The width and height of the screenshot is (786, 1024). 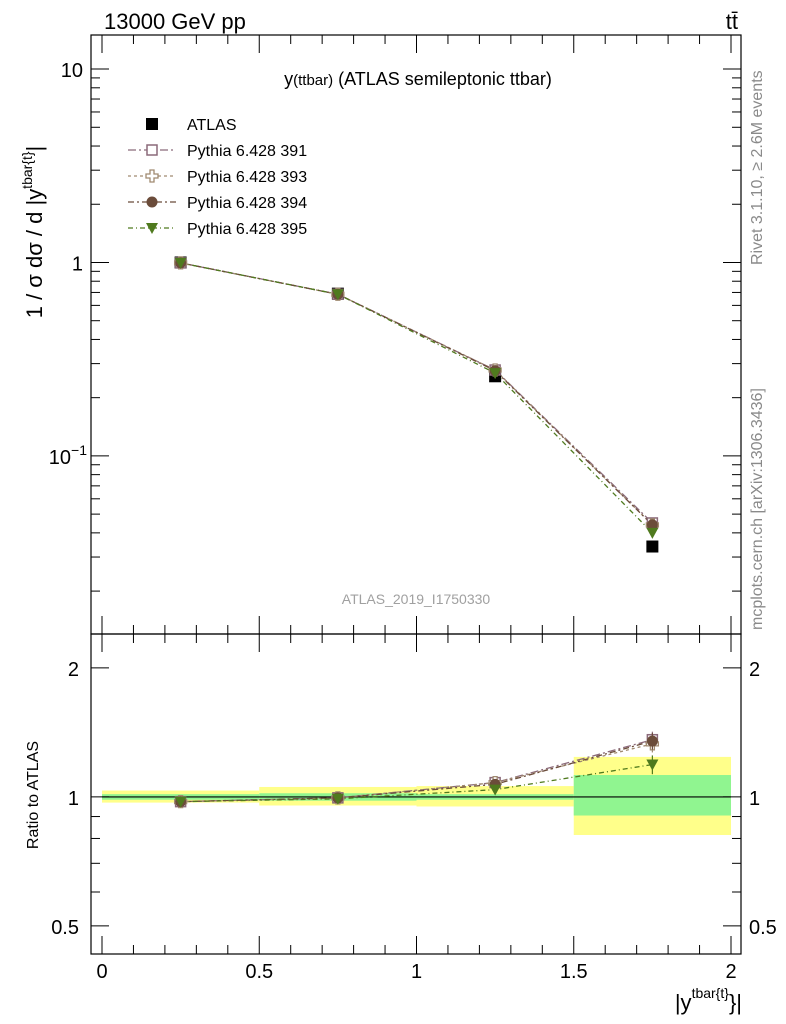 I want to click on ratio-xtick-label: 1, so click(x=416, y=972).